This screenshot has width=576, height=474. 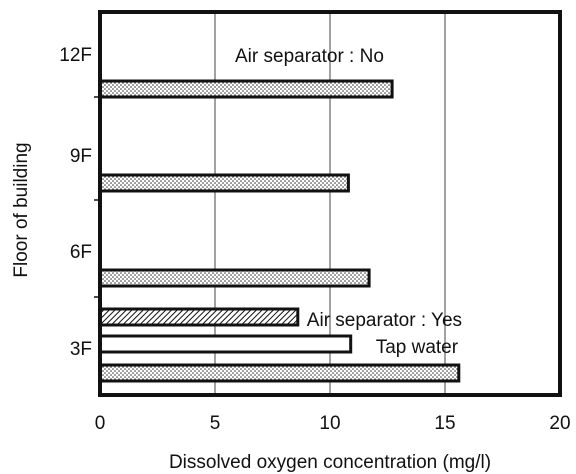 I want to click on y-tick-label: 3F, so click(x=81, y=349).